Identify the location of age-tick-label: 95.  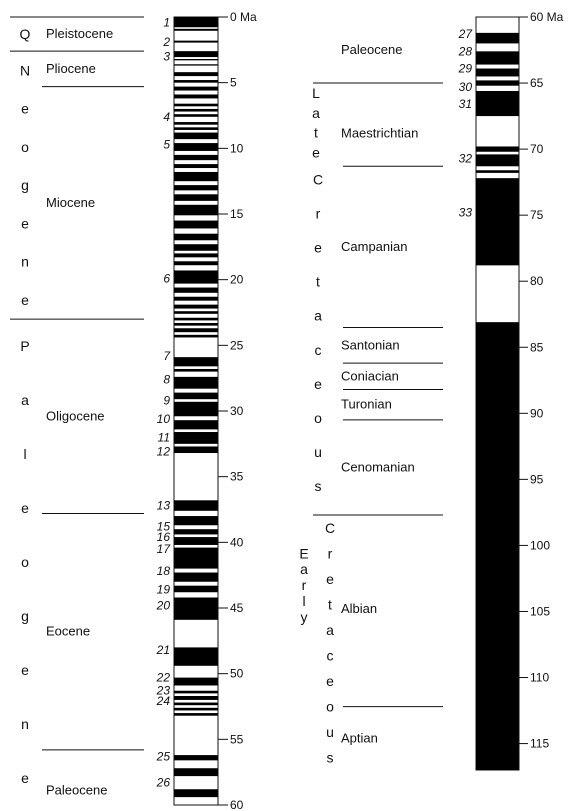
(537, 479).